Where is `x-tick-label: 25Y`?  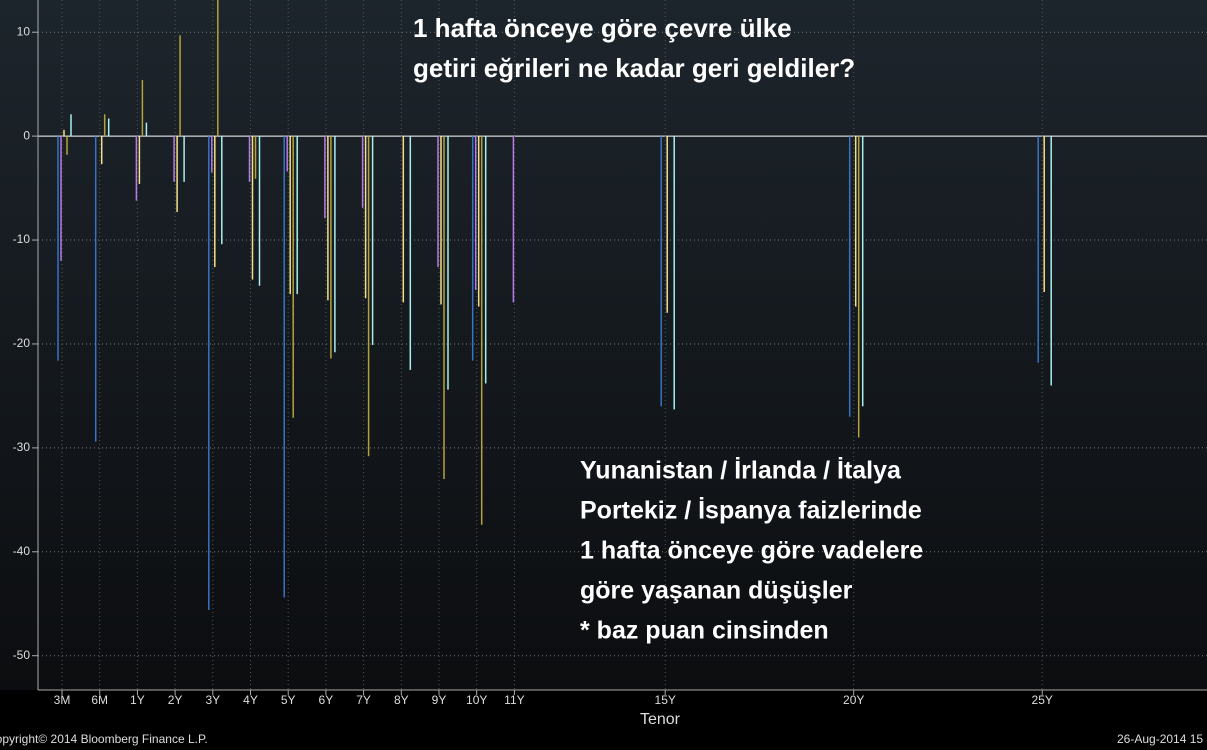
x-tick-label: 25Y is located at coordinates (1042, 700).